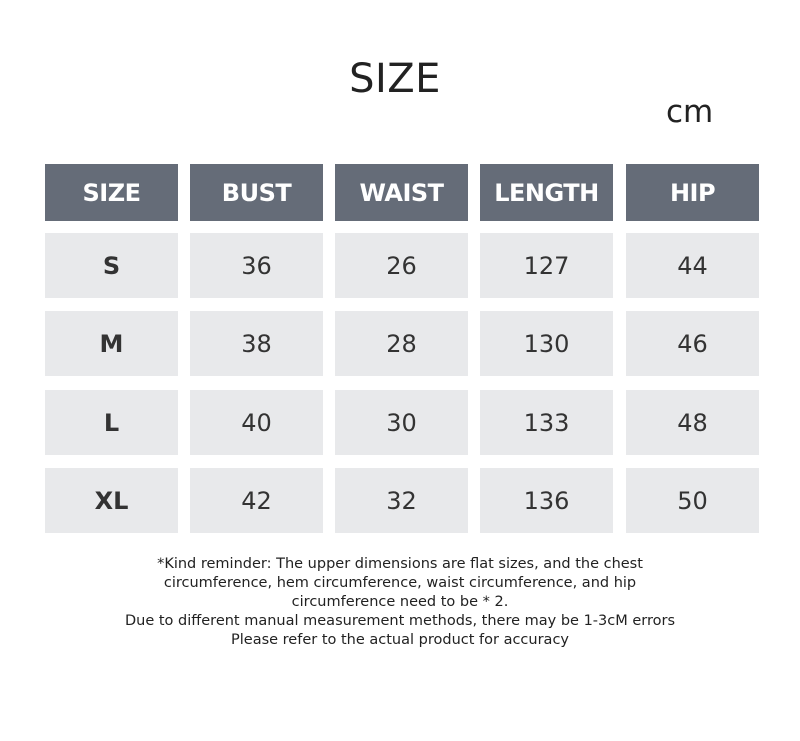 This screenshot has height=741, width=800. What do you see at coordinates (111, 343) in the screenshot?
I see `table-cell: M` at bounding box center [111, 343].